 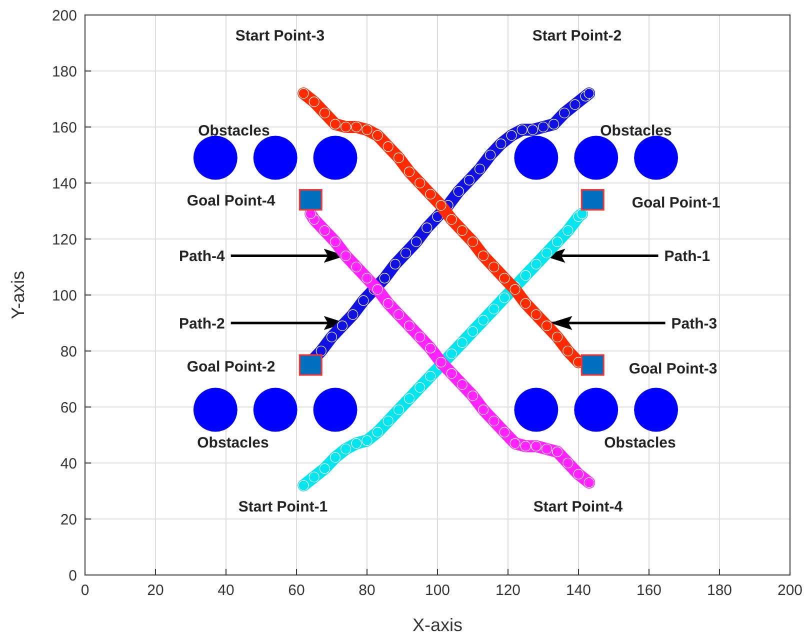 I want to click on annotation: Path-2, so click(x=202, y=323).